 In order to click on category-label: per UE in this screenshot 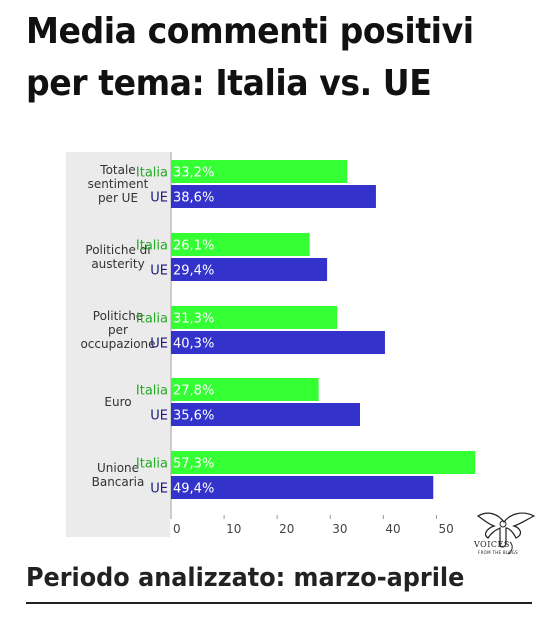, I will do `click(118, 198)`.